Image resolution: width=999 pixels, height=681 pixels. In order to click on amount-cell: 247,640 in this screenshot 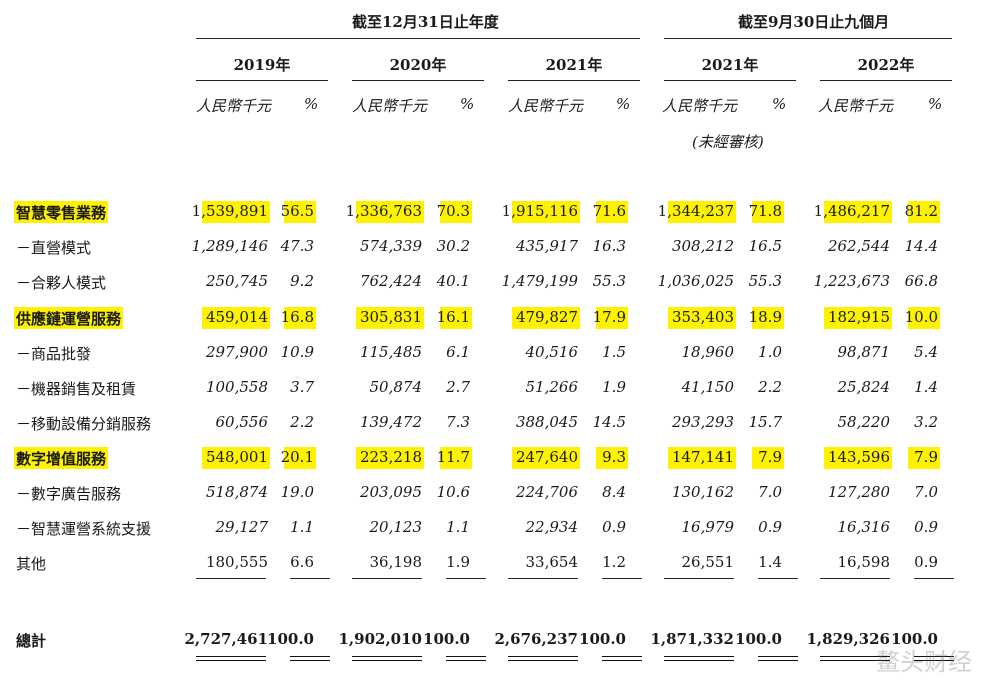, I will do `click(546, 457)`.